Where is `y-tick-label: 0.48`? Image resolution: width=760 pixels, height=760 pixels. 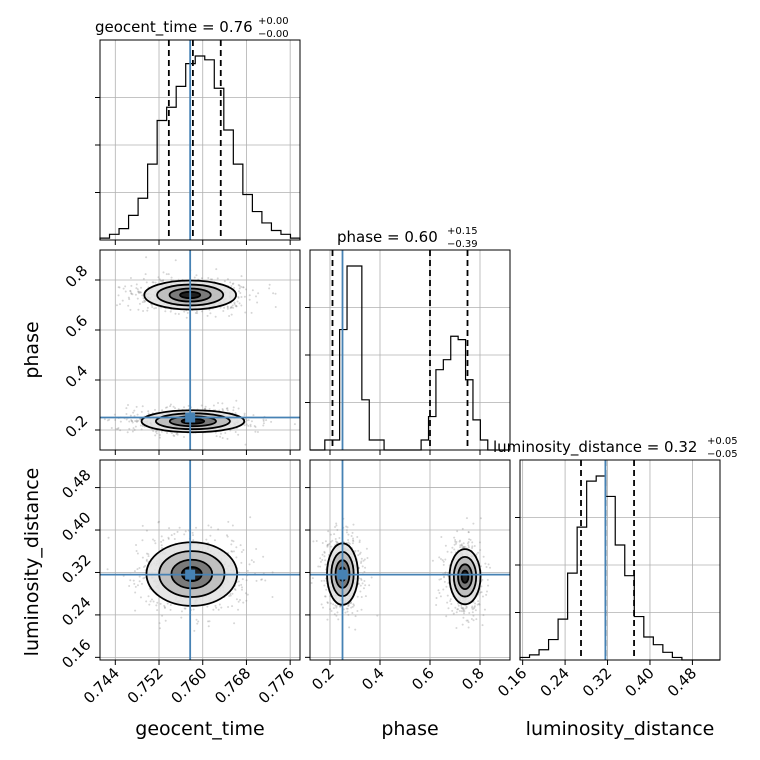 y-tick-label: 0.48 is located at coordinates (76, 484).